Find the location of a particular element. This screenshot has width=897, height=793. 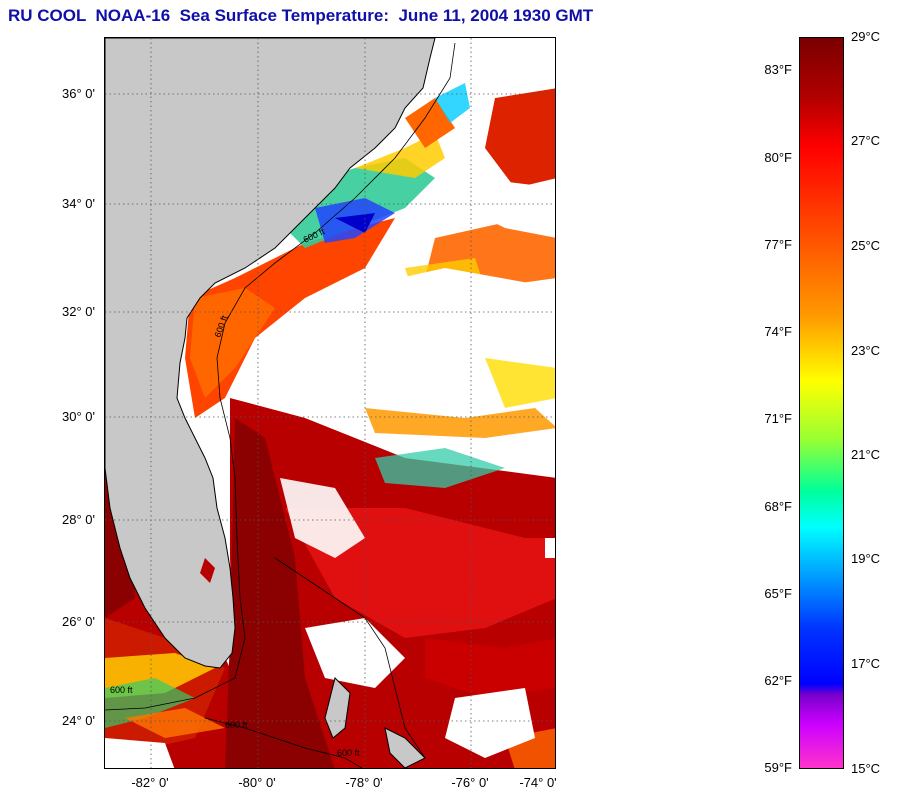

colorbar-label-f: 59°F is located at coordinates (778, 767).